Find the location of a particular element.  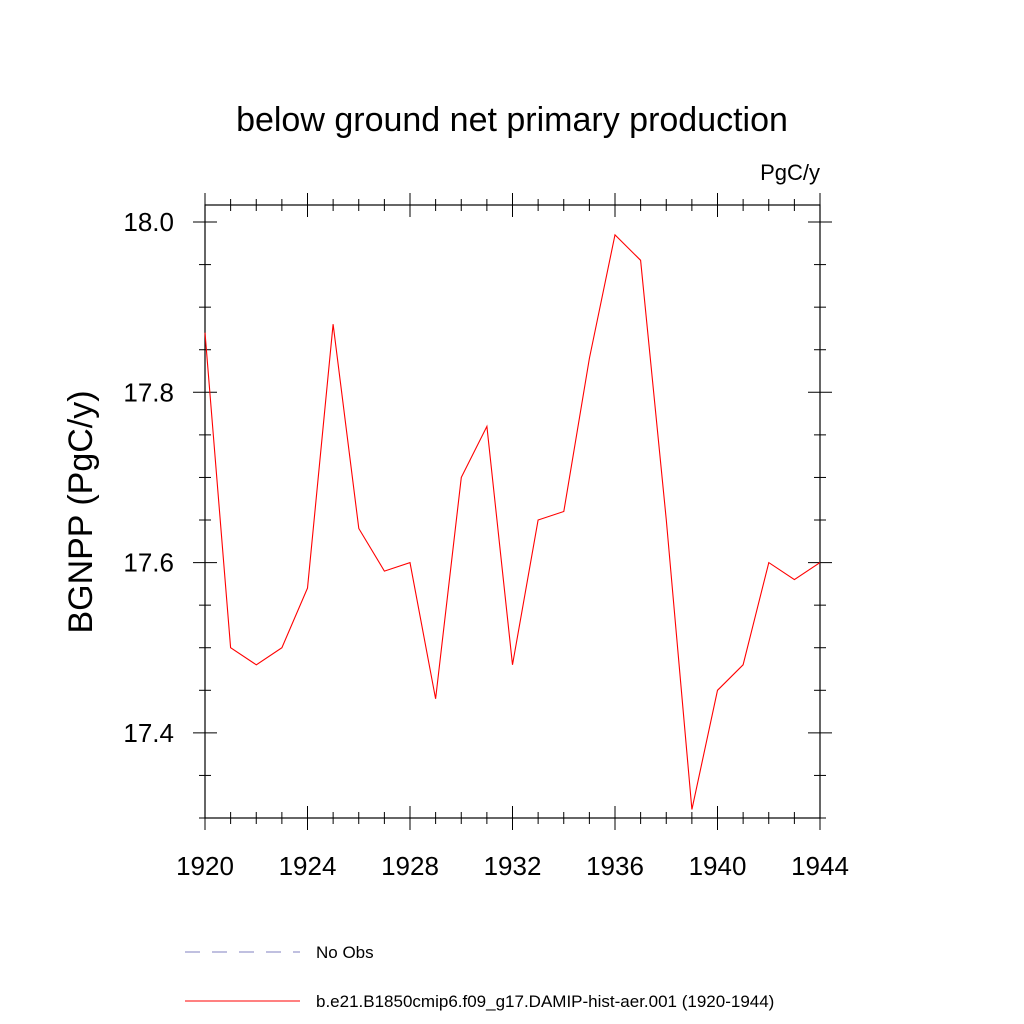

x-tick-label: 1932 is located at coordinates (513, 866).